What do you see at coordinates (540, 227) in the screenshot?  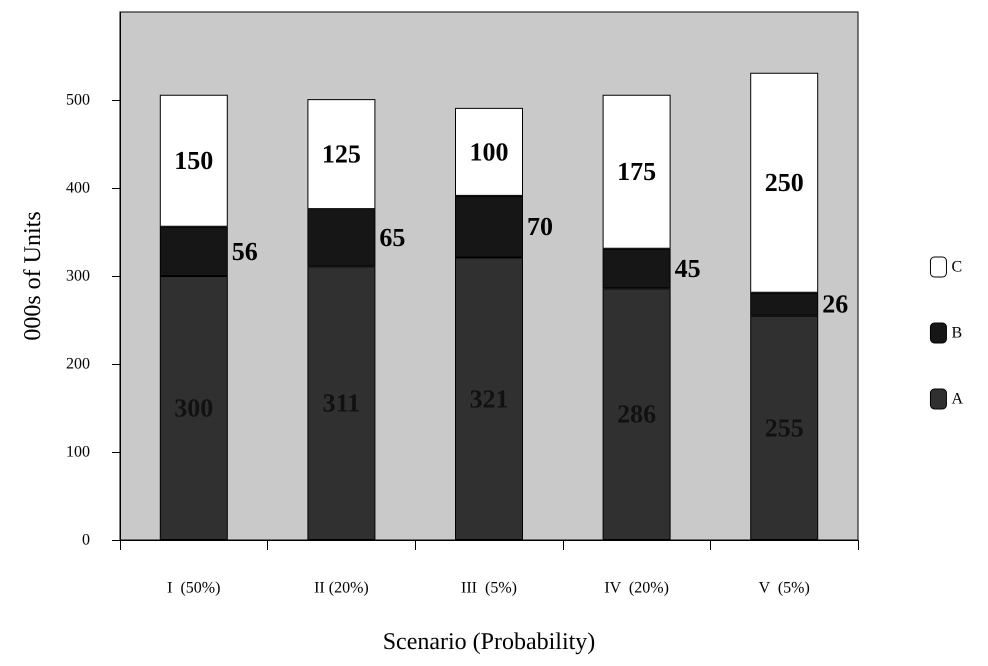 I see `data-label: 70` at bounding box center [540, 227].